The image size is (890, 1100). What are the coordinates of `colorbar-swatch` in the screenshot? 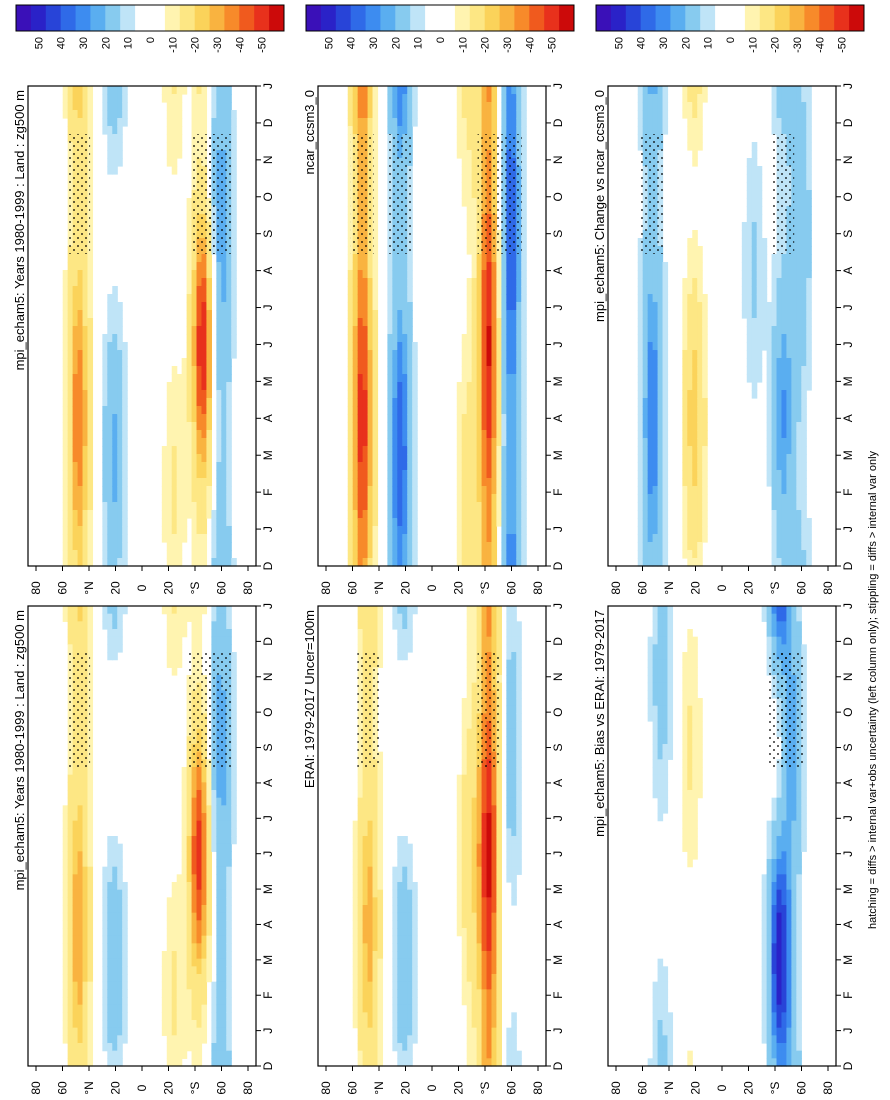 It's located at (187, 18).